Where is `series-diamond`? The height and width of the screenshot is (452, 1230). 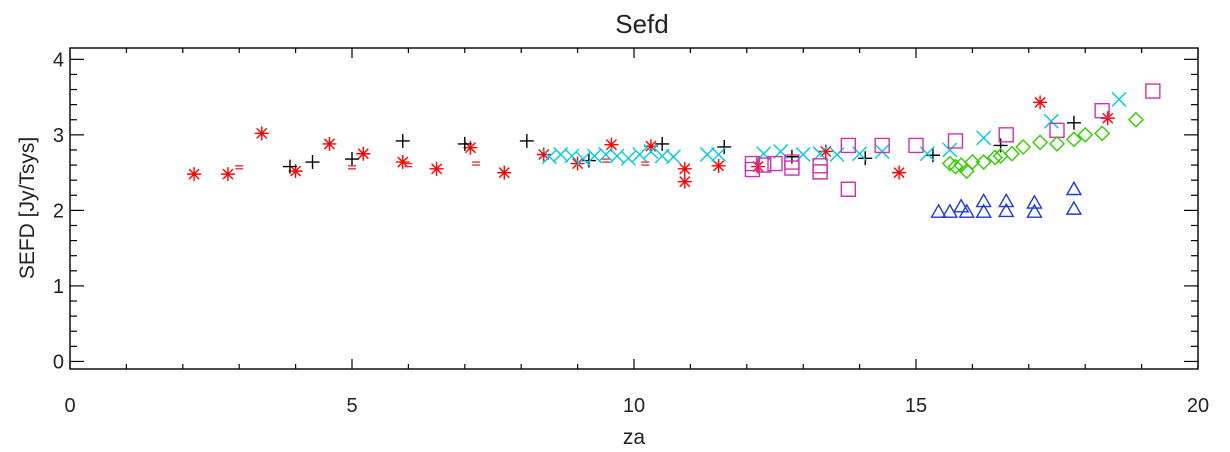 series-diamond is located at coordinates (1042, 145).